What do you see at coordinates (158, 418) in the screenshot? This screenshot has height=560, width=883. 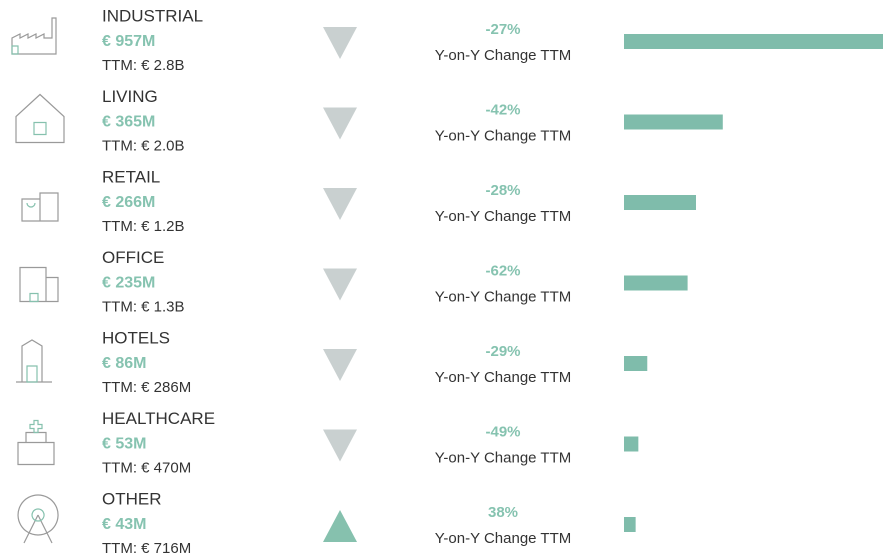 I see `sector-name: HEALTHCARE` at bounding box center [158, 418].